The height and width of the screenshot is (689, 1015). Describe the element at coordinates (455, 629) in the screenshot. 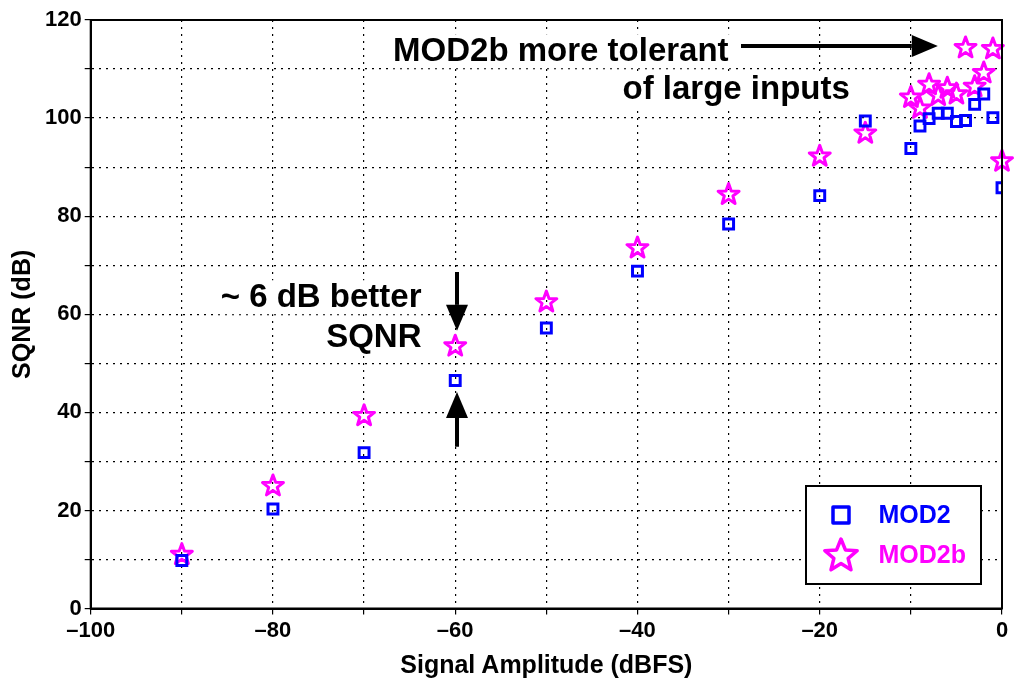

I see `x-tick-label: –60` at that location.